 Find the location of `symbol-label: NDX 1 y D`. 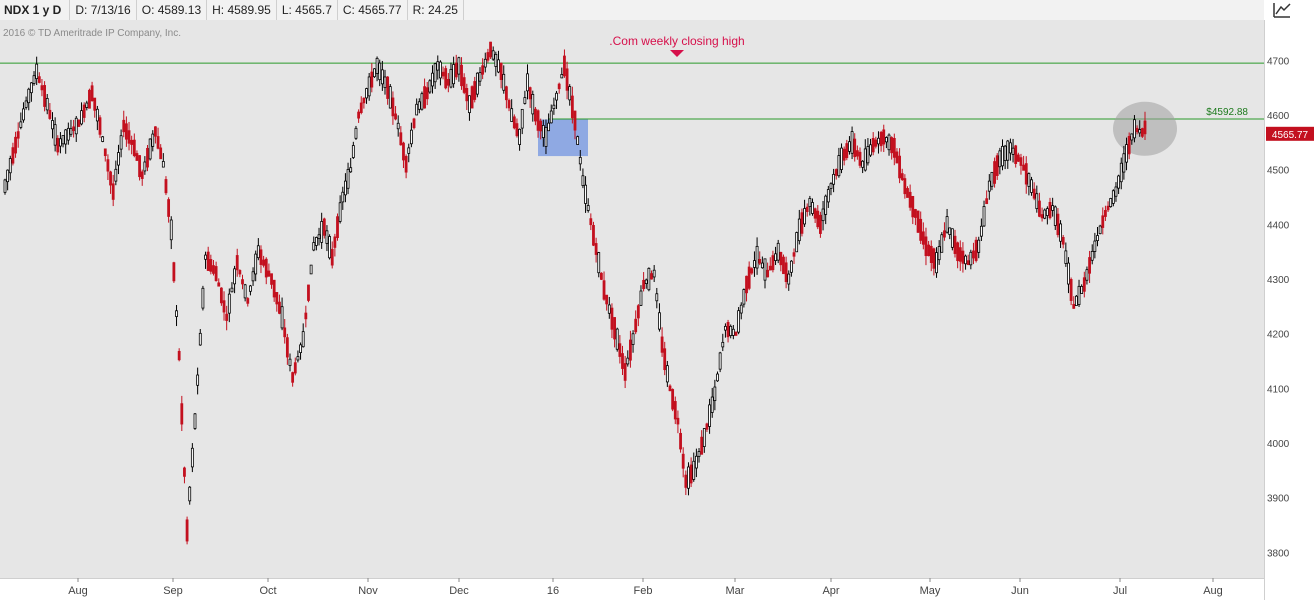

symbol-label: NDX 1 y D is located at coordinates (35, 10).